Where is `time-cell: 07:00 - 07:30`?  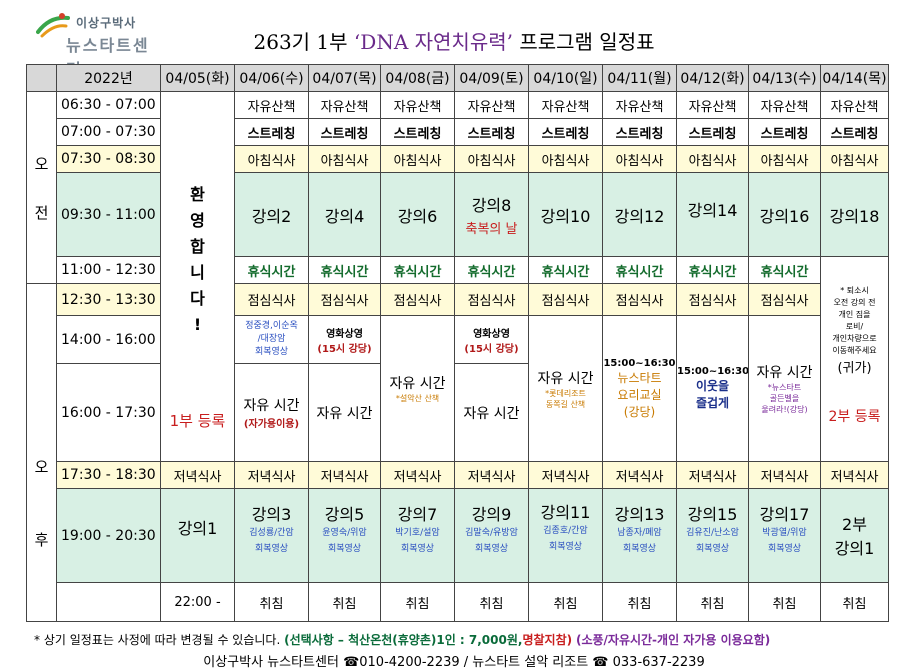
time-cell: 07:00 - 07:30 is located at coordinates (108, 132).